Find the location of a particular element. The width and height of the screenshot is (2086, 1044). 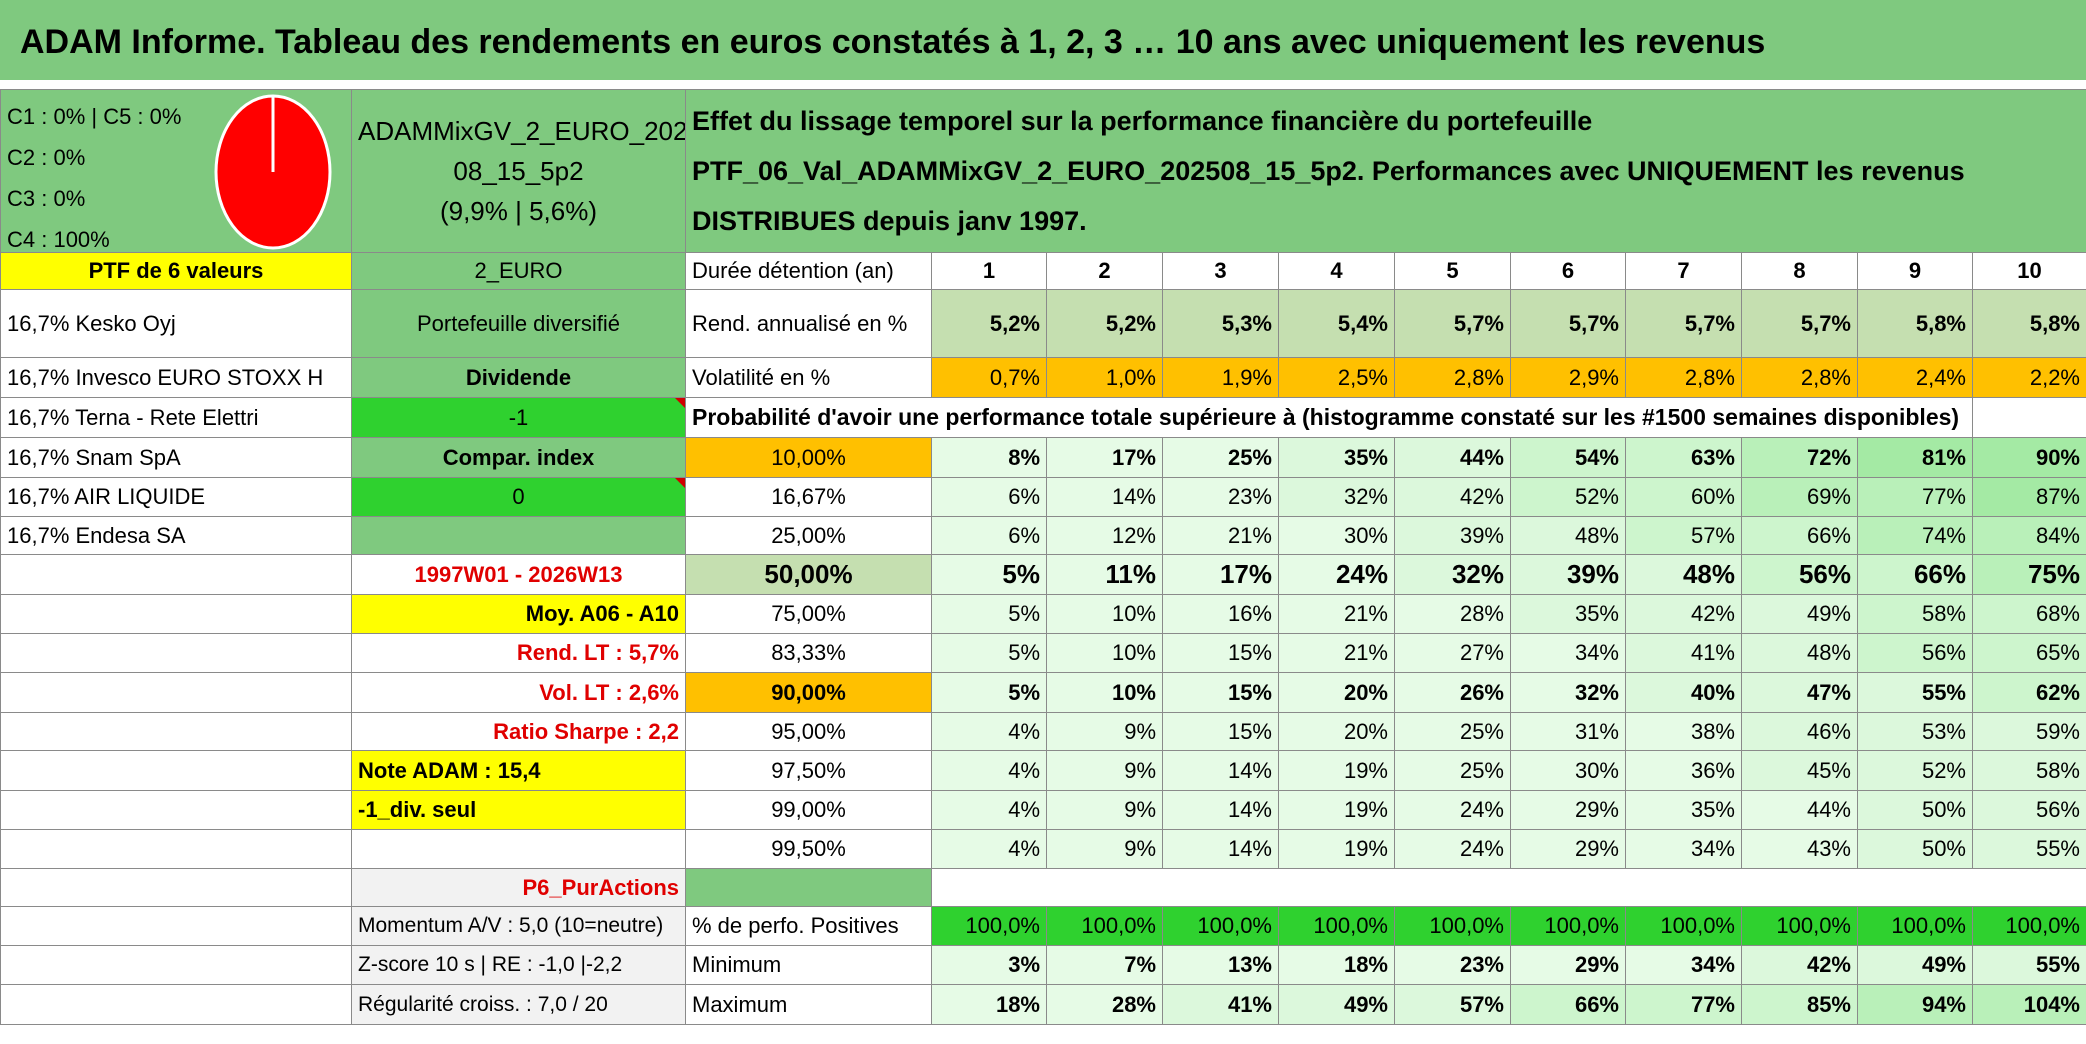

maximum-value: 18% is located at coordinates (989, 1004).